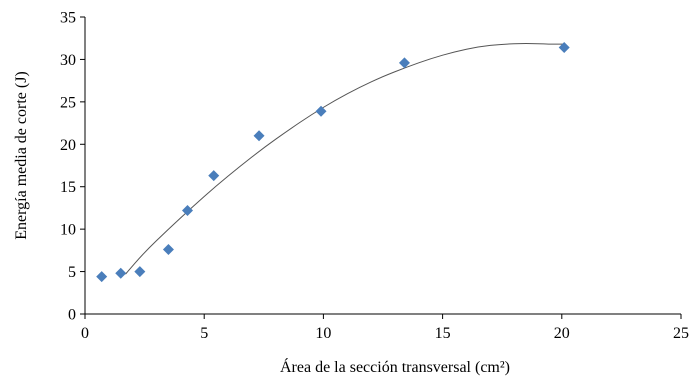 Image resolution: width=700 pixels, height=381 pixels. I want to click on y-tick-label: 35, so click(68, 18).